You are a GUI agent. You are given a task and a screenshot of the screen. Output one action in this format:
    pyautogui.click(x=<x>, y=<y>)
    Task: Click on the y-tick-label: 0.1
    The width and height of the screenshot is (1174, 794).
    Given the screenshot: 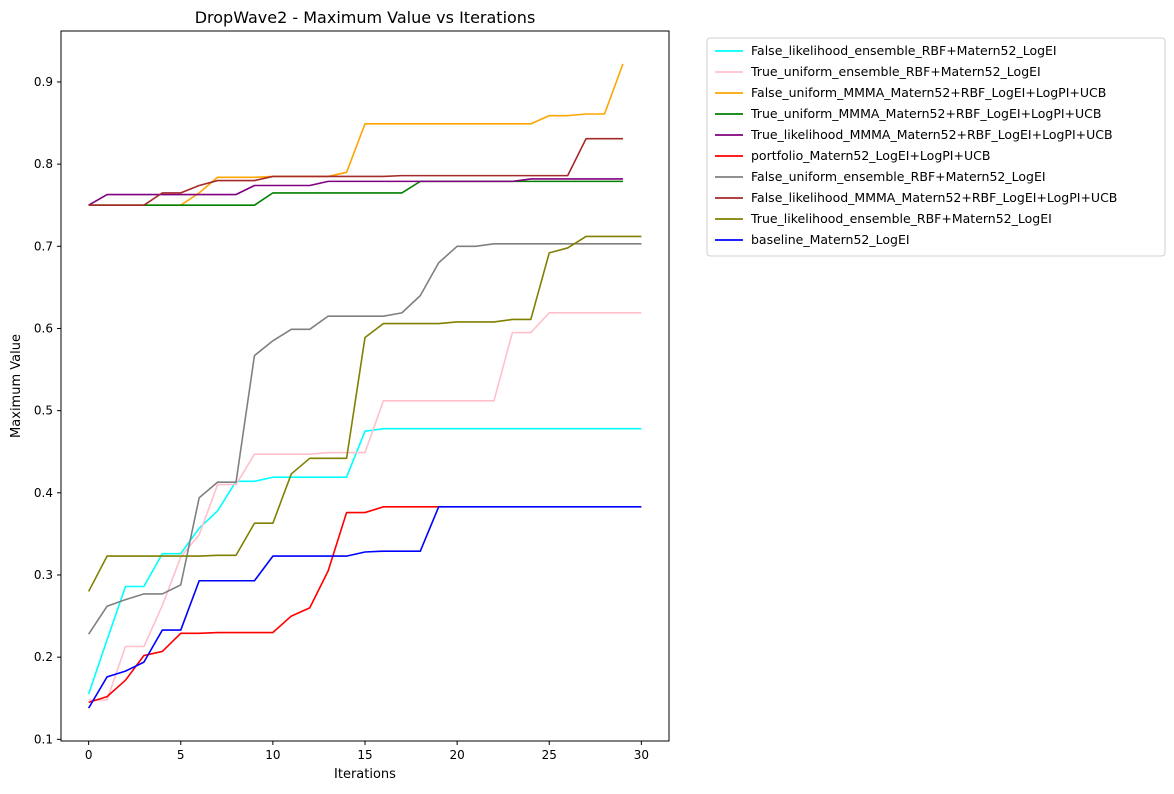 What is the action you would take?
    pyautogui.click(x=43, y=739)
    